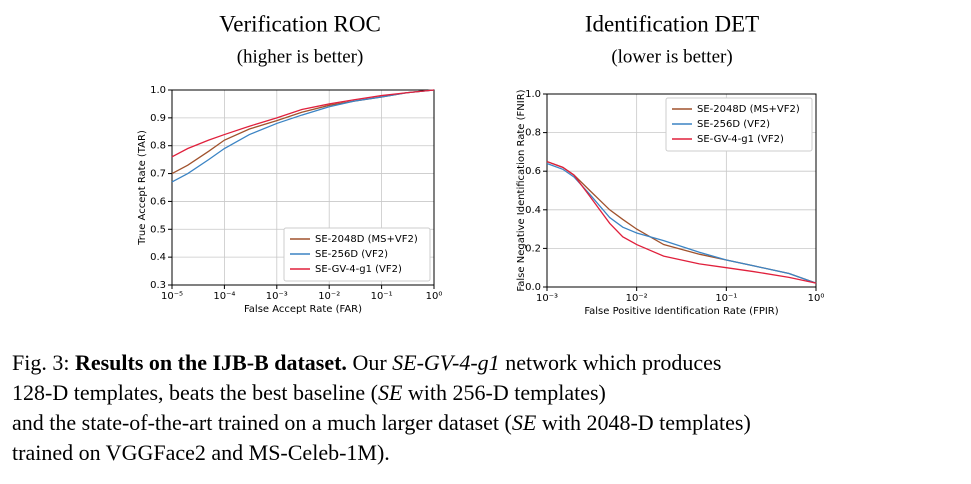  What do you see at coordinates (158, 118) in the screenshot?
I see `y-tick-label: 0.9` at bounding box center [158, 118].